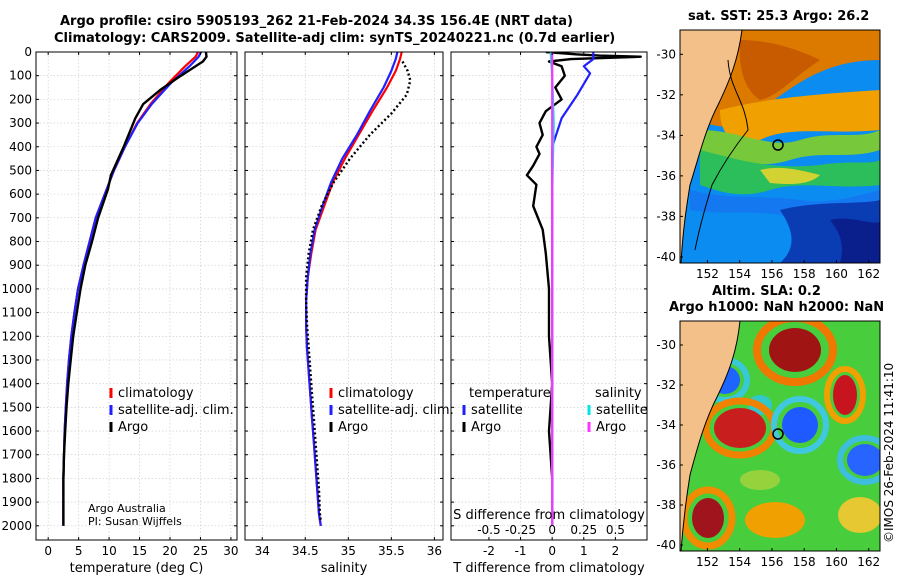 Image resolution: width=900 pixels, height=580 pixels. I want to click on s-tick-label: 0.5, so click(615, 530).